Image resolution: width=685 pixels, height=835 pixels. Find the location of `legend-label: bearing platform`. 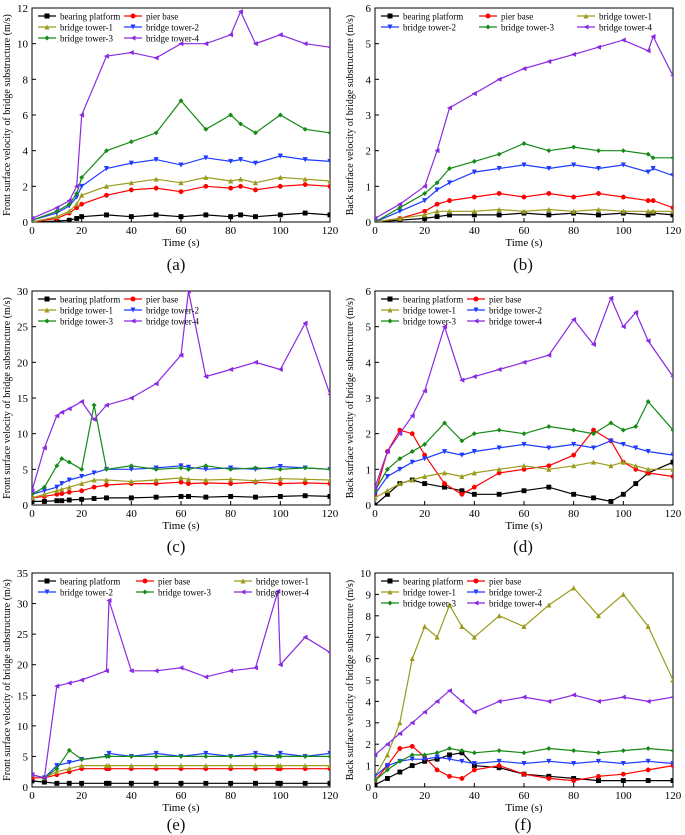

legend-label: bearing platform is located at coordinates (433, 300).